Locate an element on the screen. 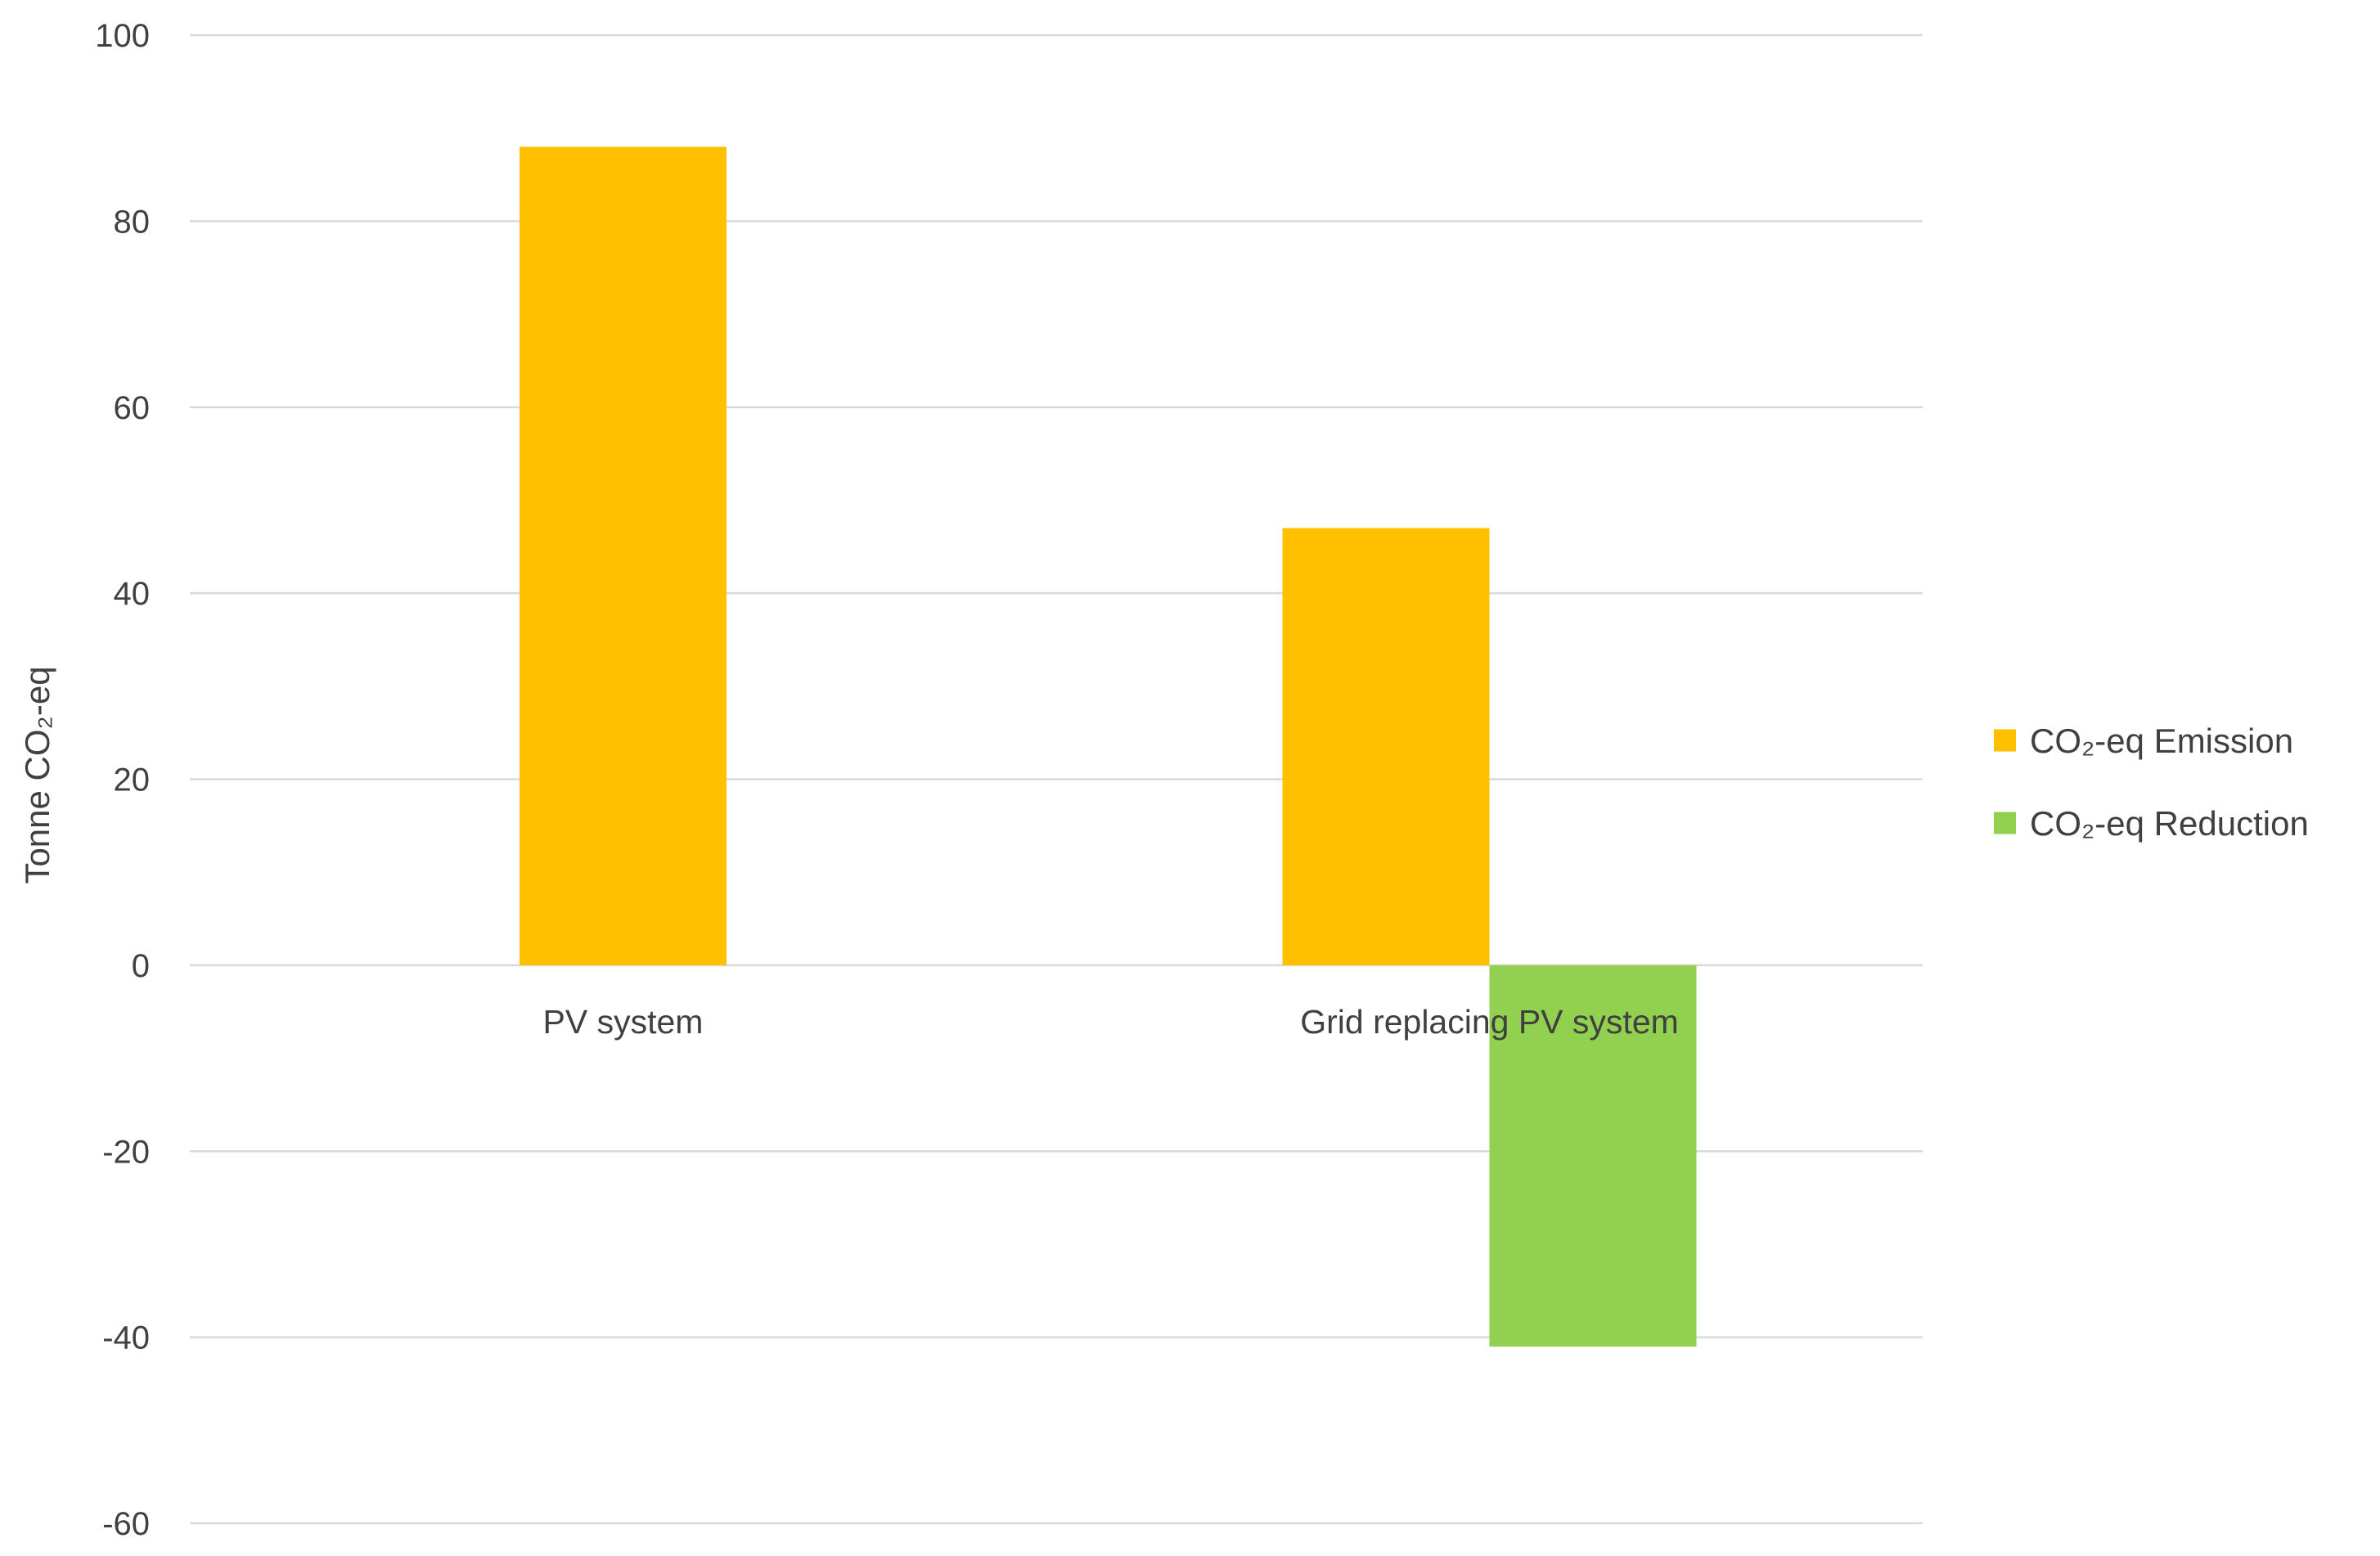 The image size is (2380, 1556). legend: CO₂-eq Emission CO₂-eq Reduction is located at coordinates (2151, 782).